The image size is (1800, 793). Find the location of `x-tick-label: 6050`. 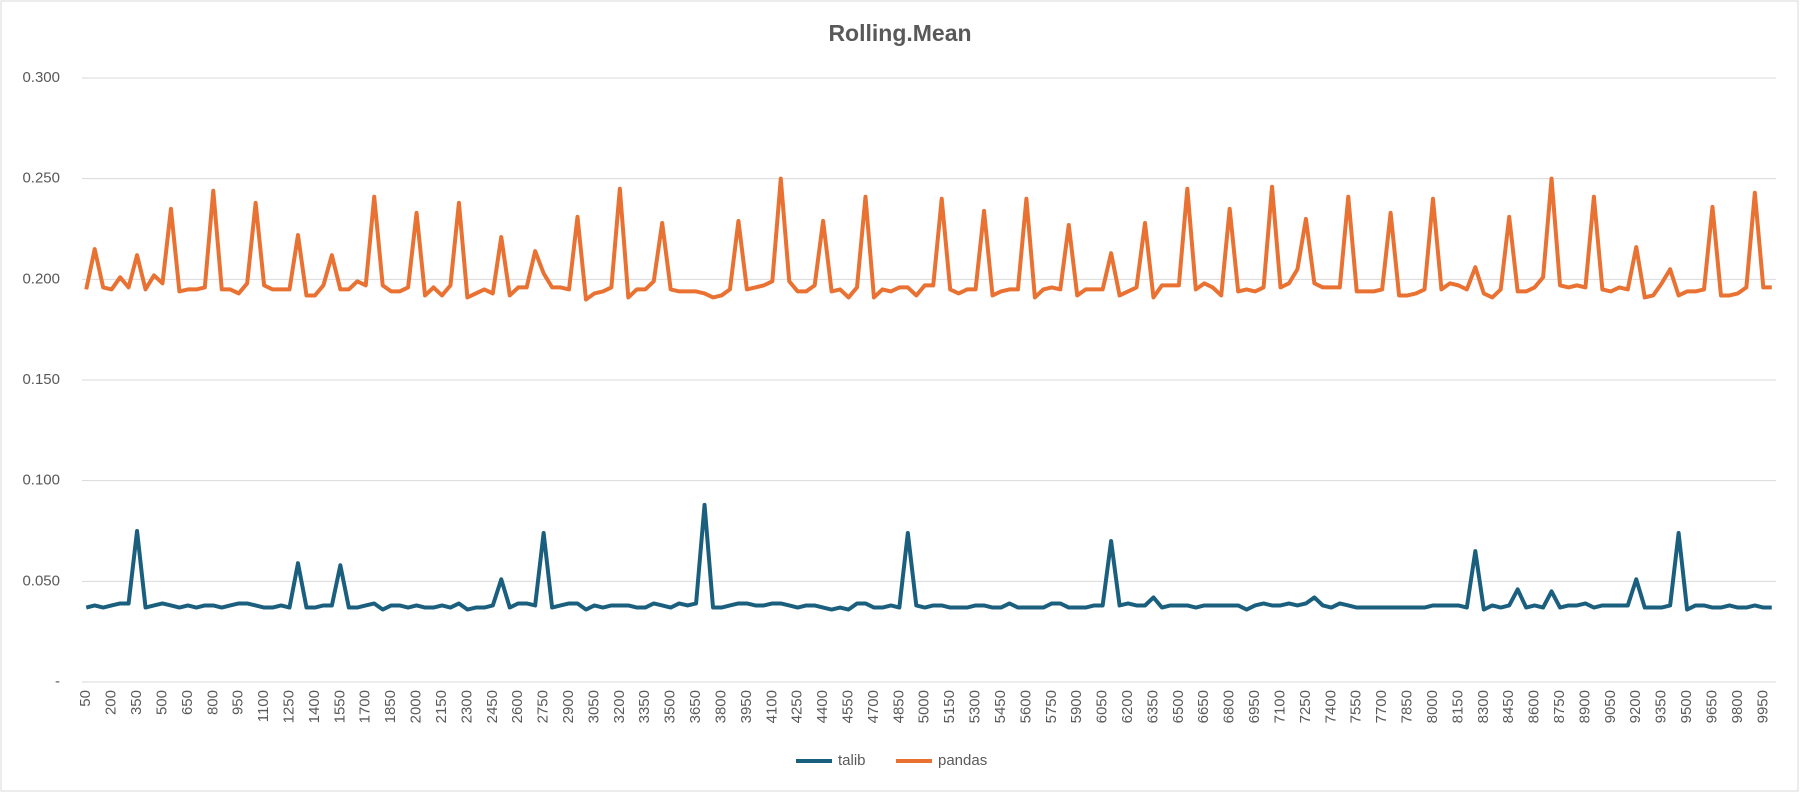

x-tick-label: 6050 is located at coordinates (1102, 706).